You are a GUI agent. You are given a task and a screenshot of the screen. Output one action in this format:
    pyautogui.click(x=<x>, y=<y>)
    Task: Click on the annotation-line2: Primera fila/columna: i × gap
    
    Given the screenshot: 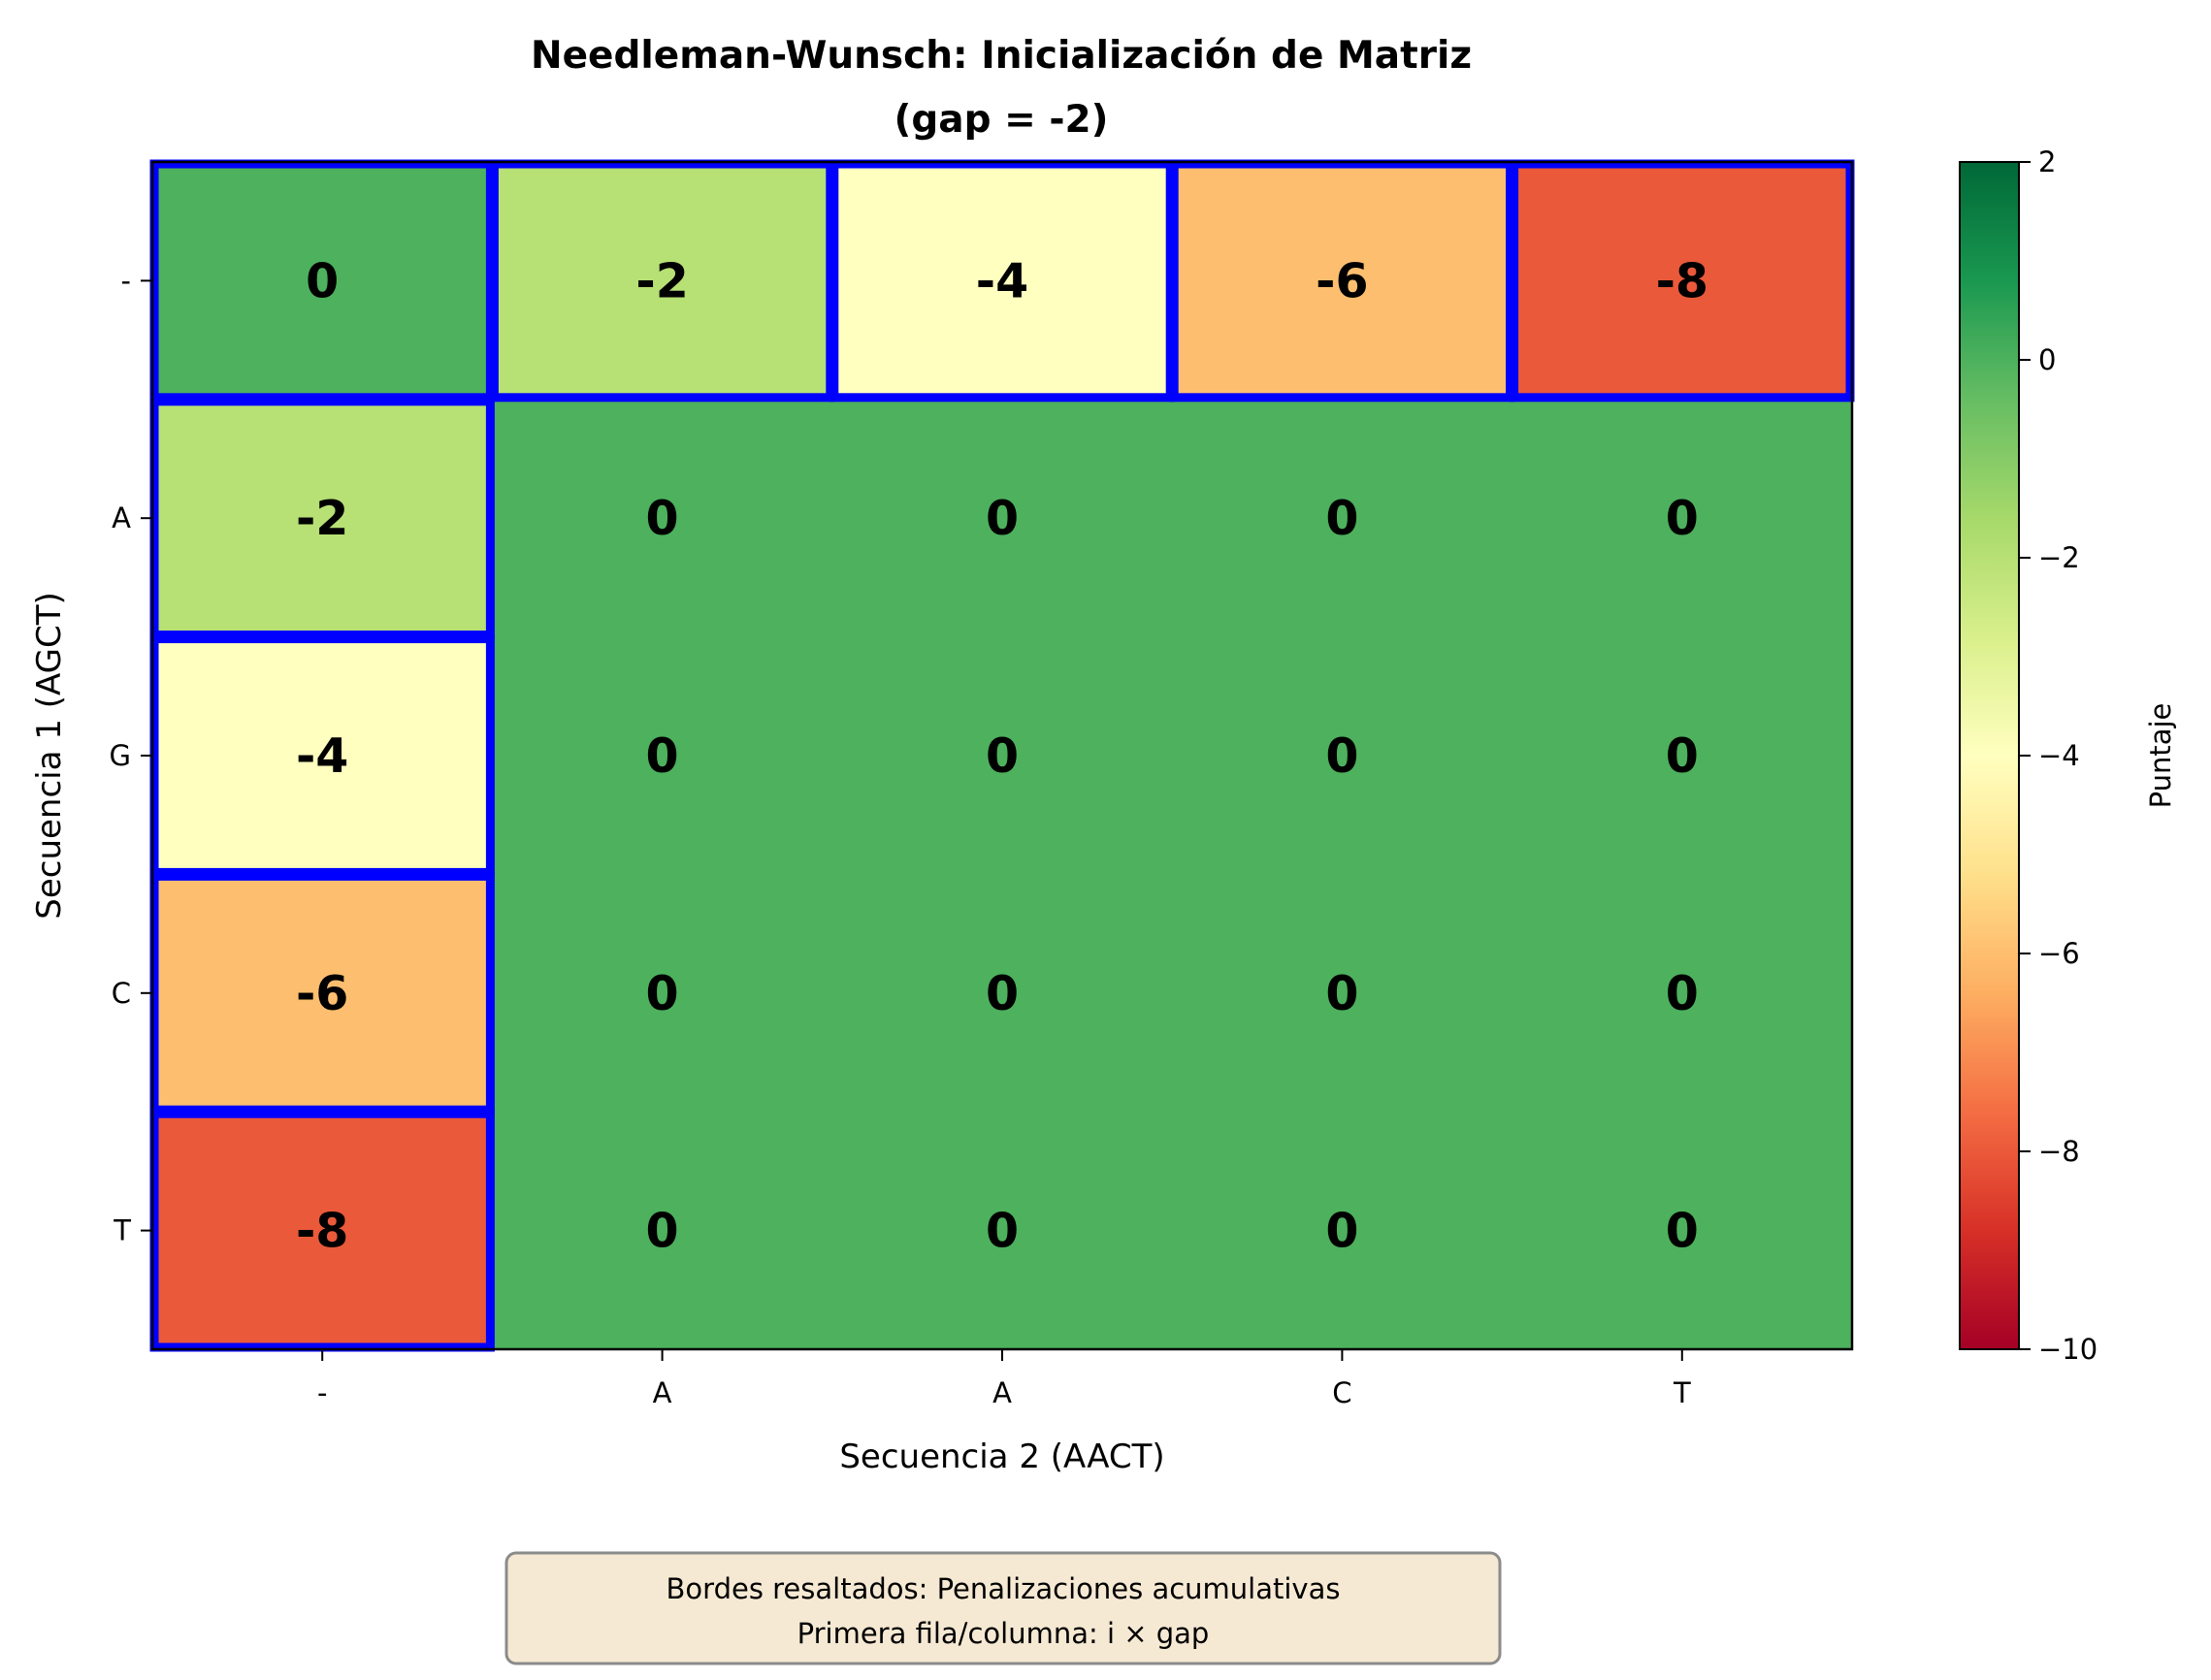 What is the action you would take?
    pyautogui.click(x=1004, y=1633)
    